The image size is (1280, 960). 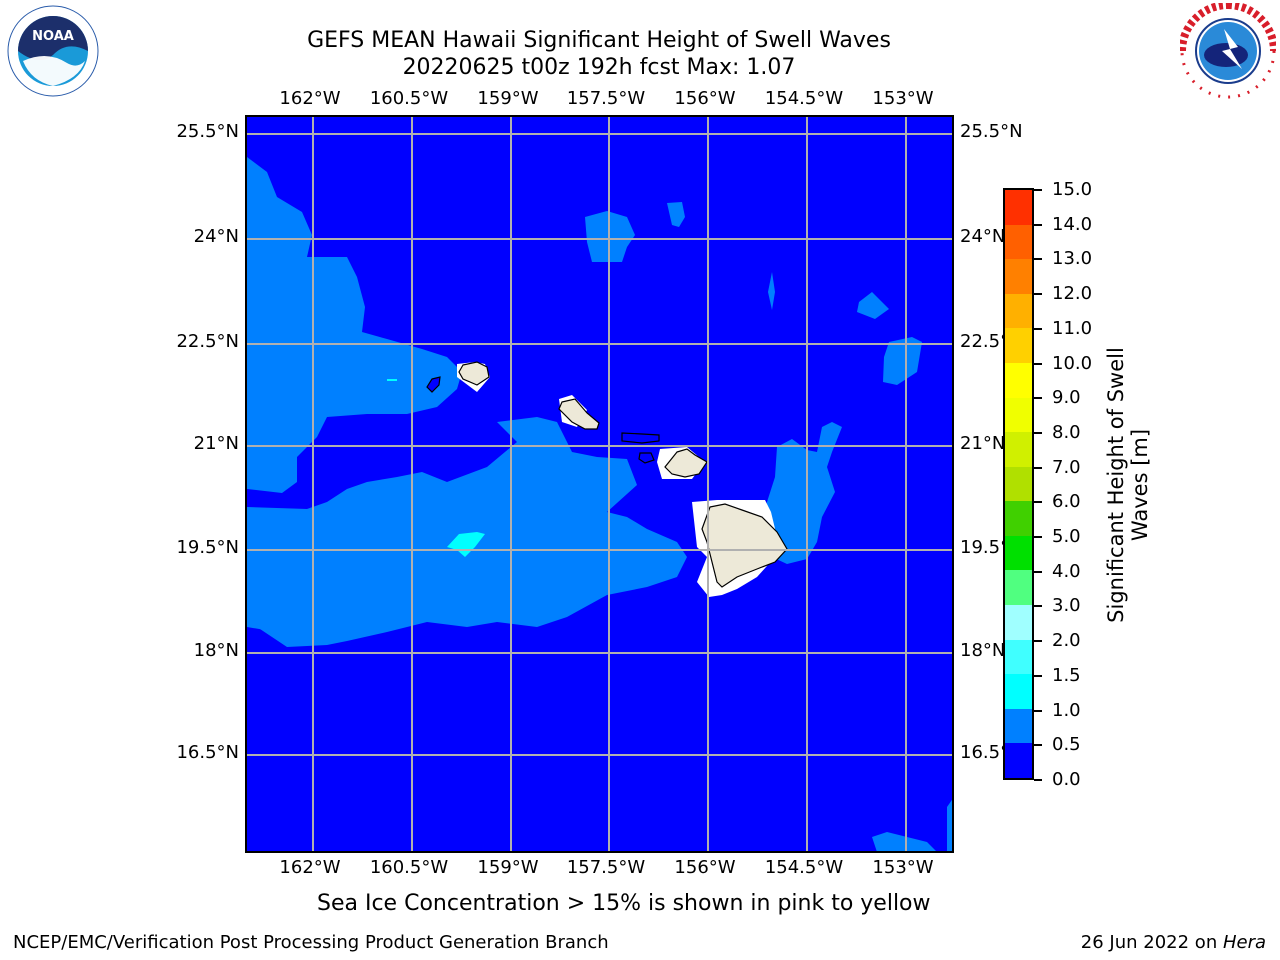 What do you see at coordinates (53, 51) in the screenshot?
I see `noaa-logo: NOAA` at bounding box center [53, 51].